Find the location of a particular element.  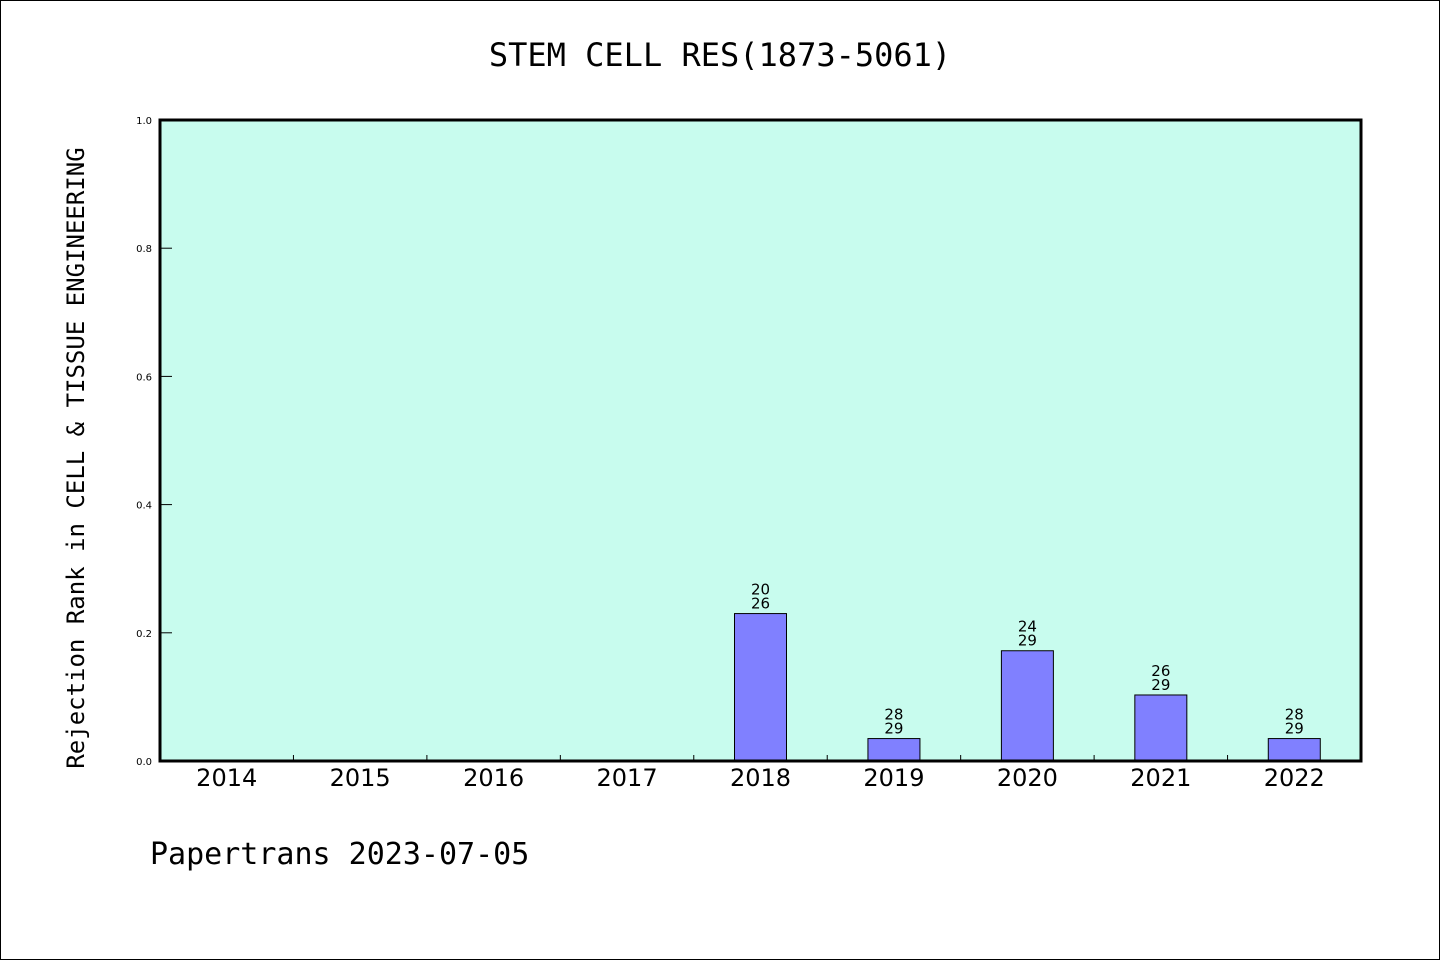

x-tick-label: 2019 is located at coordinates (893, 778).